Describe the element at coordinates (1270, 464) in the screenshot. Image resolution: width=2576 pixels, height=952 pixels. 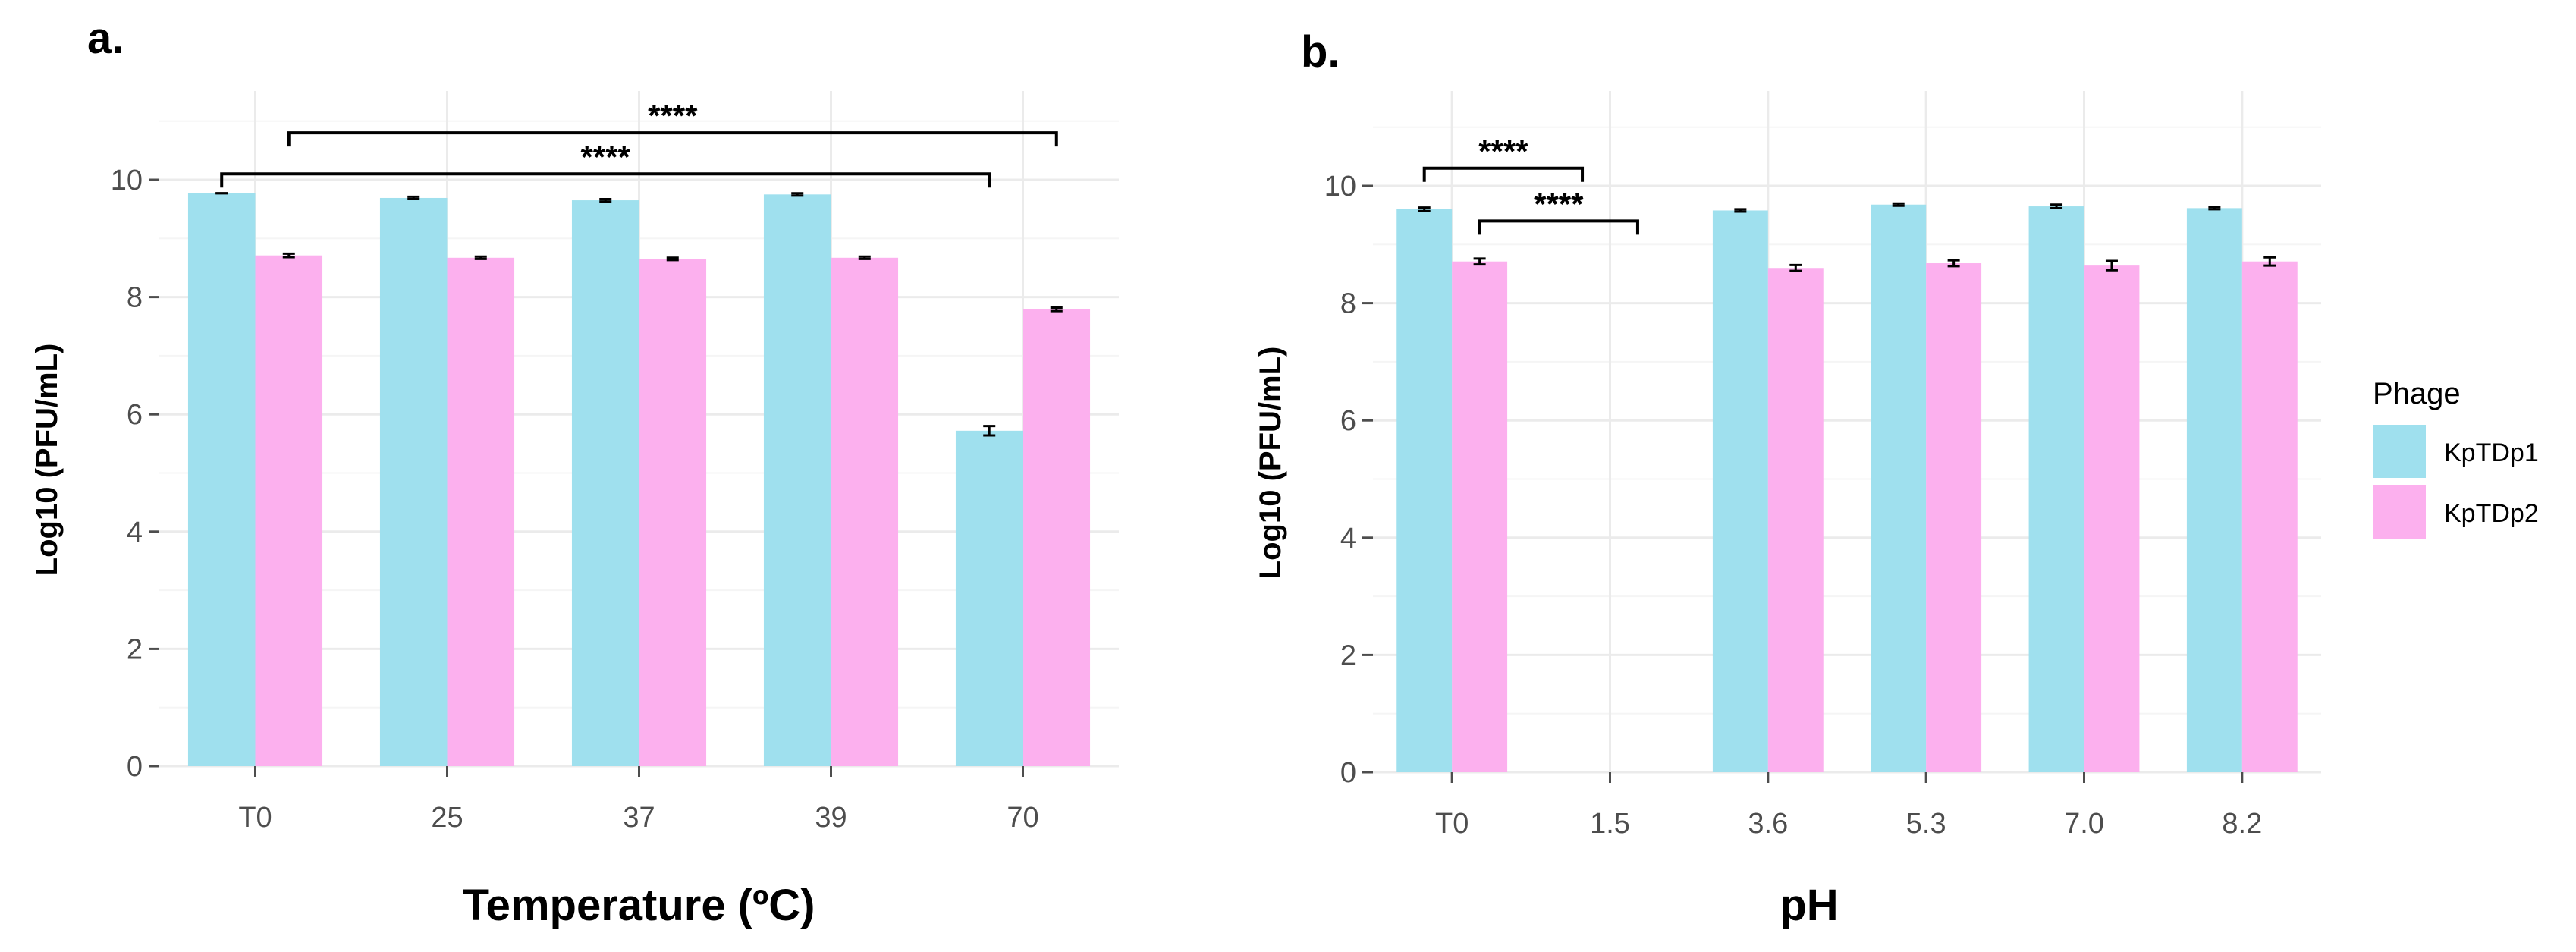
I see `panel-b-y-axis-title: Log10 (PFU/mL)` at that location.